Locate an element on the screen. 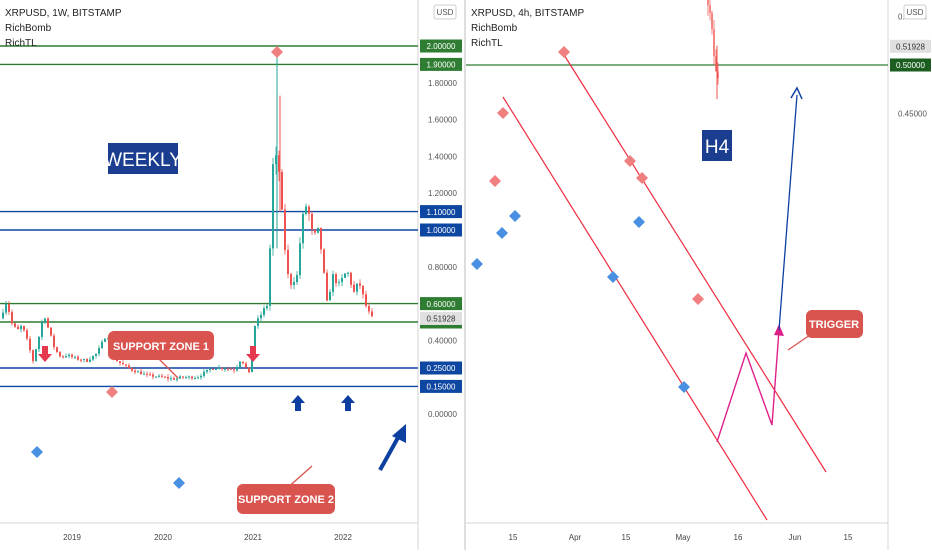 This screenshot has height=555, width=932. weekly-projection-arrow-shaft is located at coordinates (390, 452).